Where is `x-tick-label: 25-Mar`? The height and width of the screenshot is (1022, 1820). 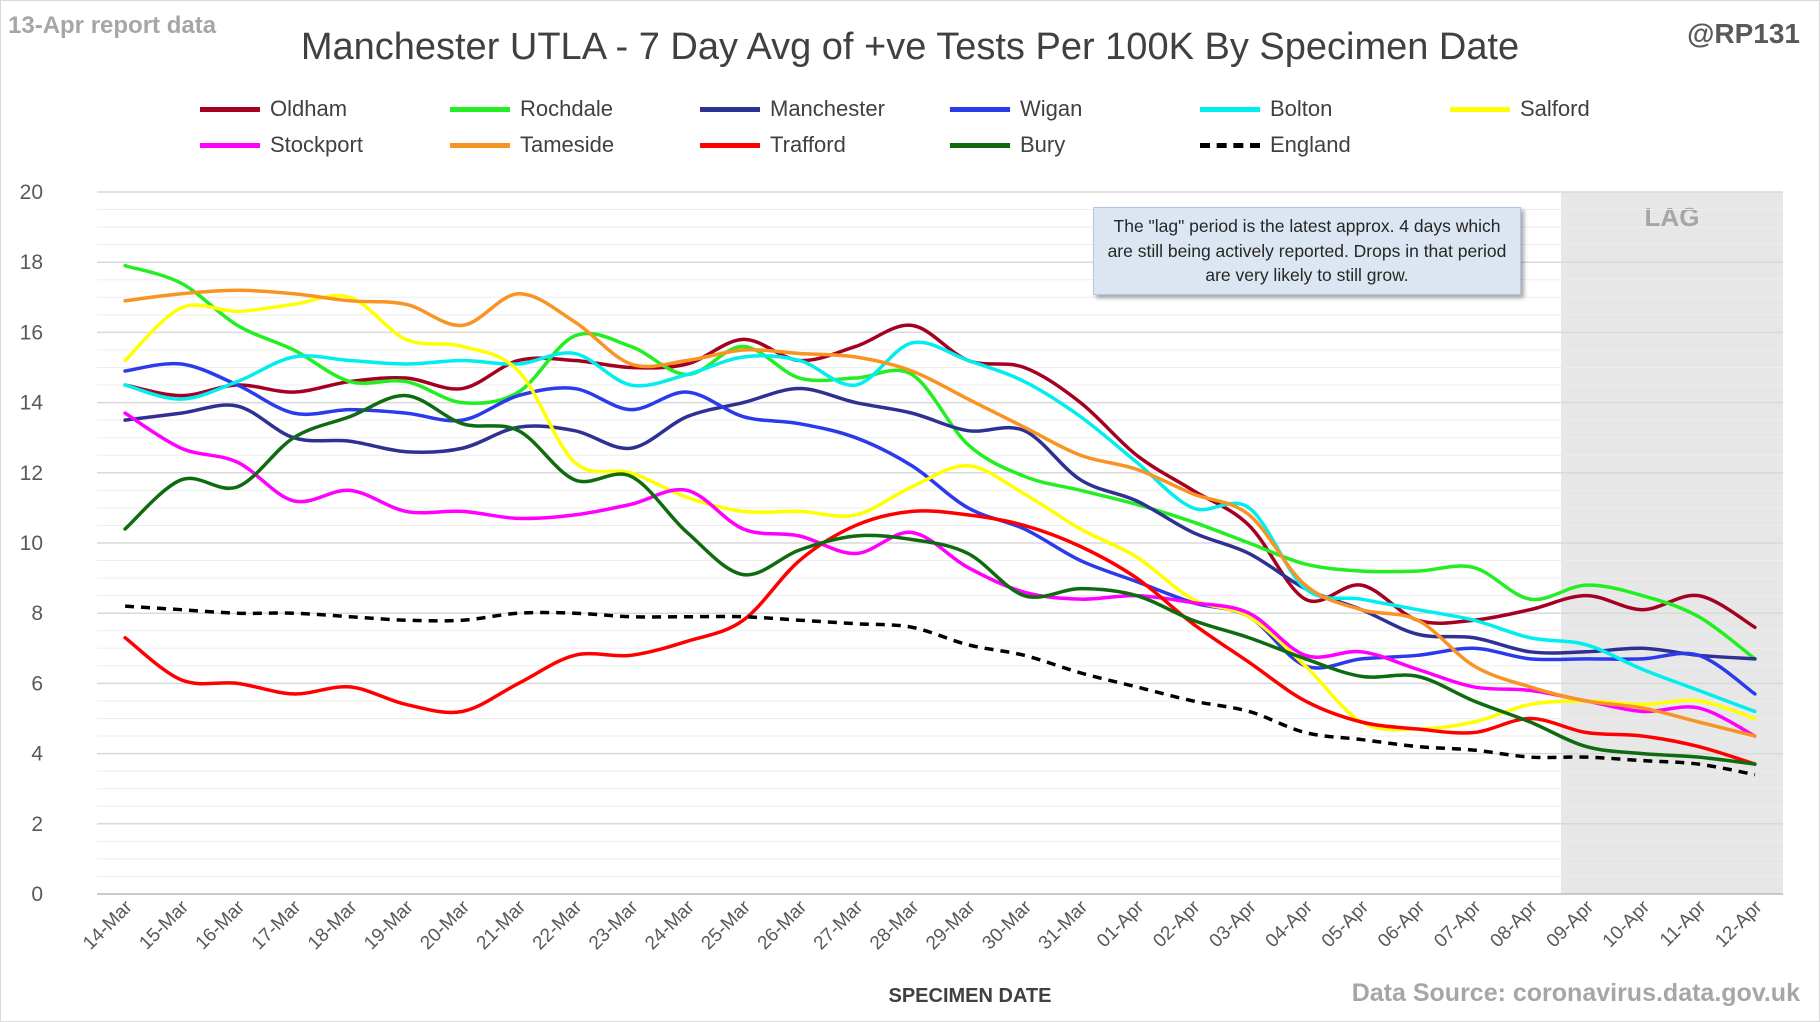 x-tick-label: 25-Mar is located at coordinates (726, 925).